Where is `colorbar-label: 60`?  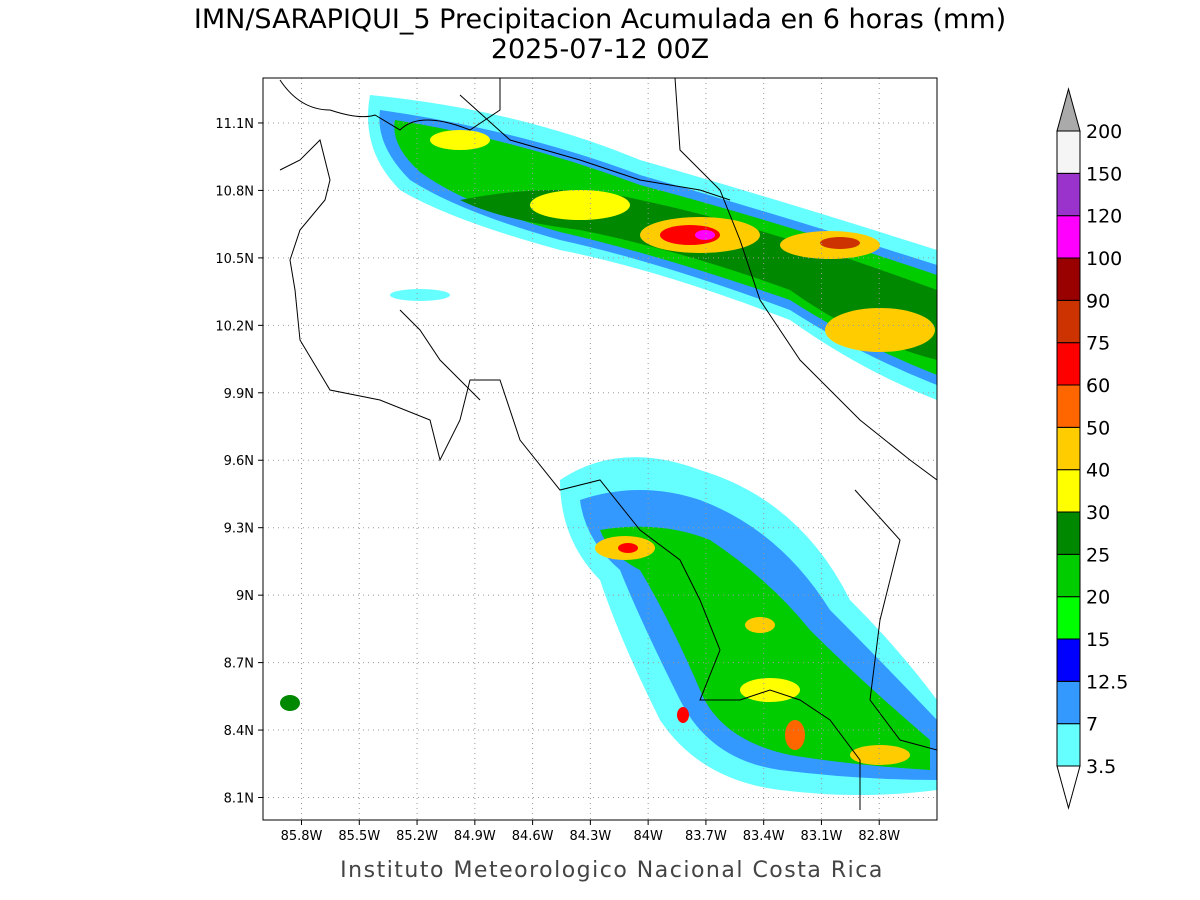
colorbar-label: 60 is located at coordinates (1098, 386).